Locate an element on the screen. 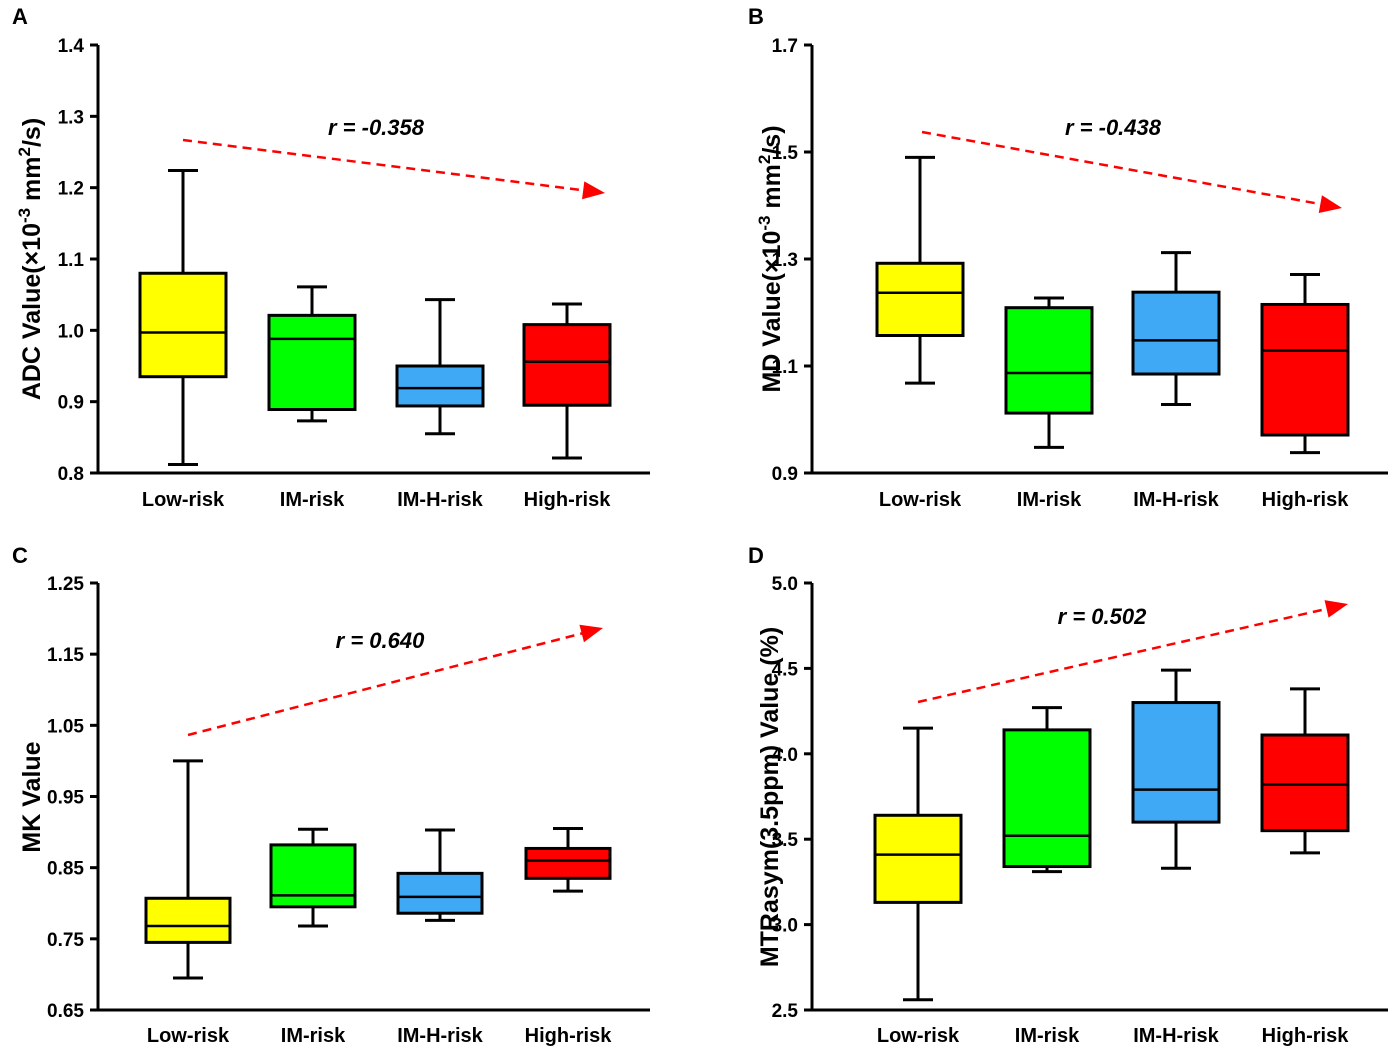 Image resolution: width=1396 pixels, height=1050 pixels. y-tick-label: 1.5 is located at coordinates (785, 153).